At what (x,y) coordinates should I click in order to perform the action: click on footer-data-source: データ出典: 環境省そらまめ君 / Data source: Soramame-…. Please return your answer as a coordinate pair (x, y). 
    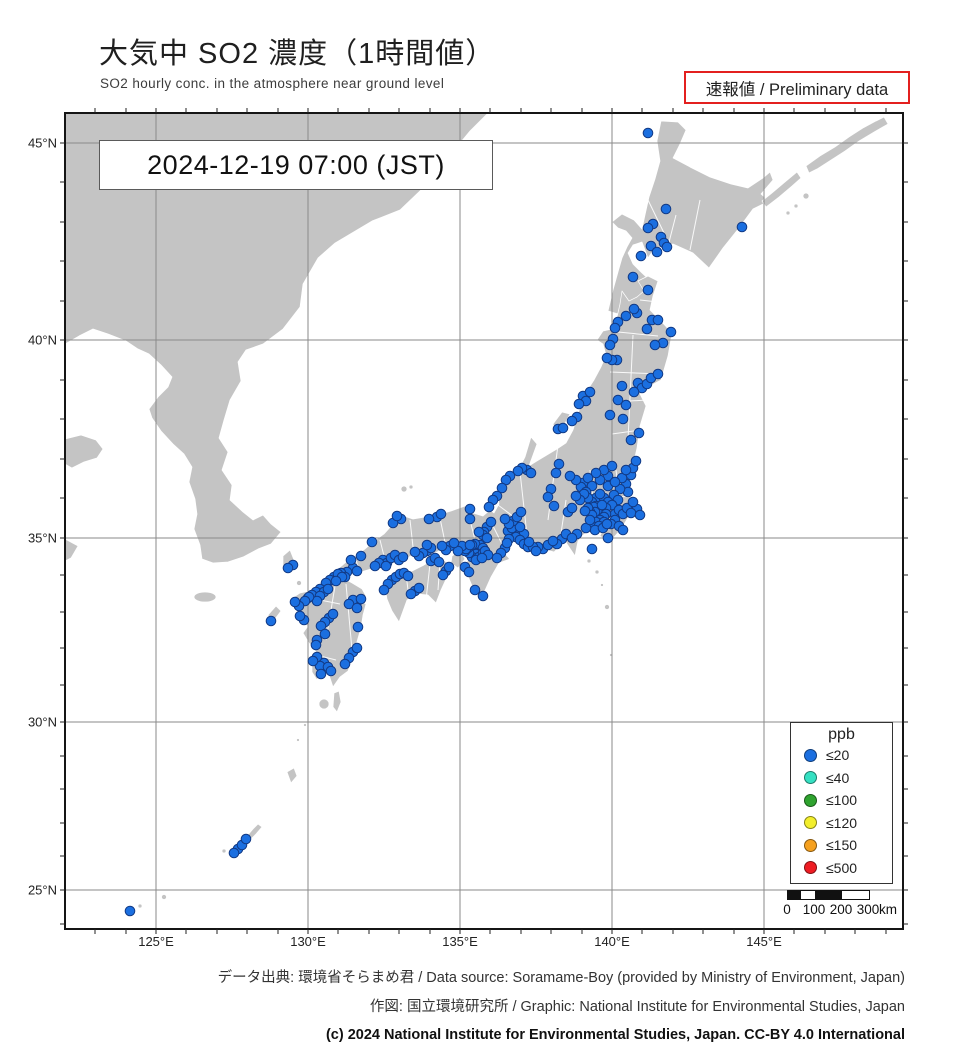
    Looking at the image, I should click on (561, 978).